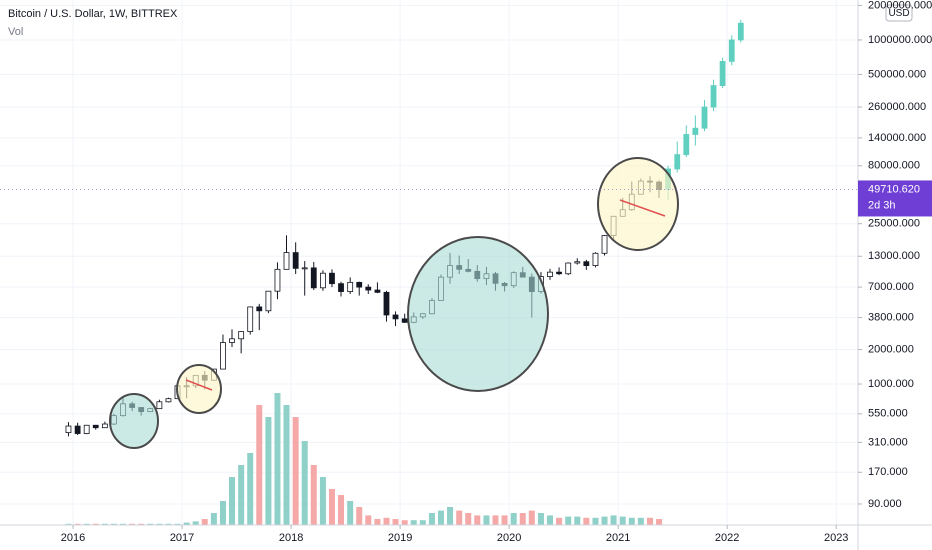 The width and height of the screenshot is (932, 550). Describe the element at coordinates (888, 472) in the screenshot. I see `y-tick-label: 170.000` at that location.